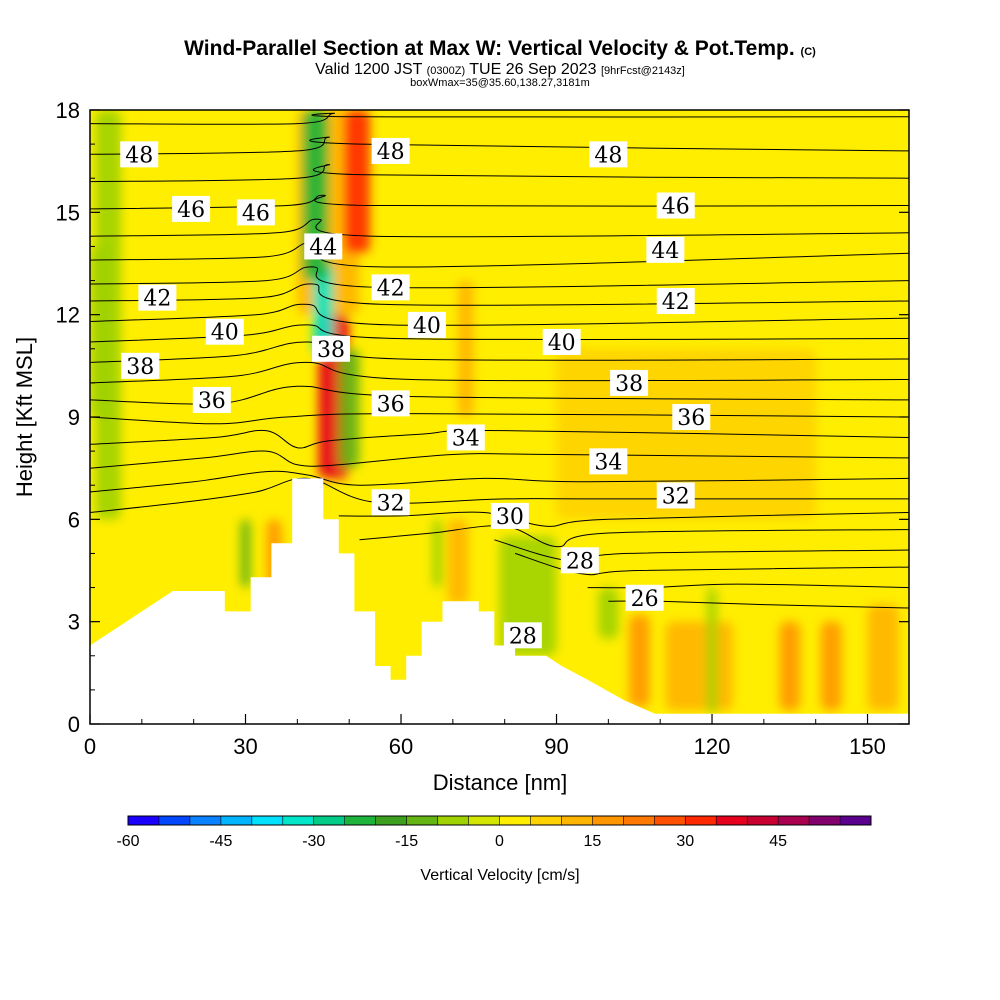  What do you see at coordinates (533, 69) in the screenshot?
I see `valid-date: TUE 26 Sep 2023` at bounding box center [533, 69].